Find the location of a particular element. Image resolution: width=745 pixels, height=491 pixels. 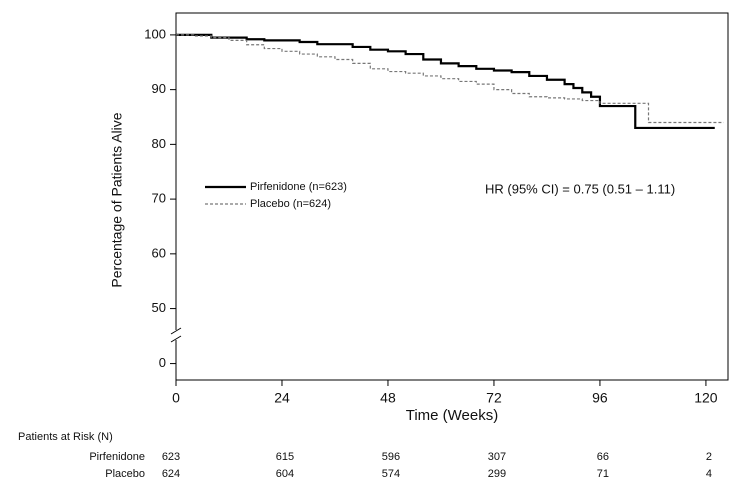

y-tick-label: 100 is located at coordinates (155, 33).